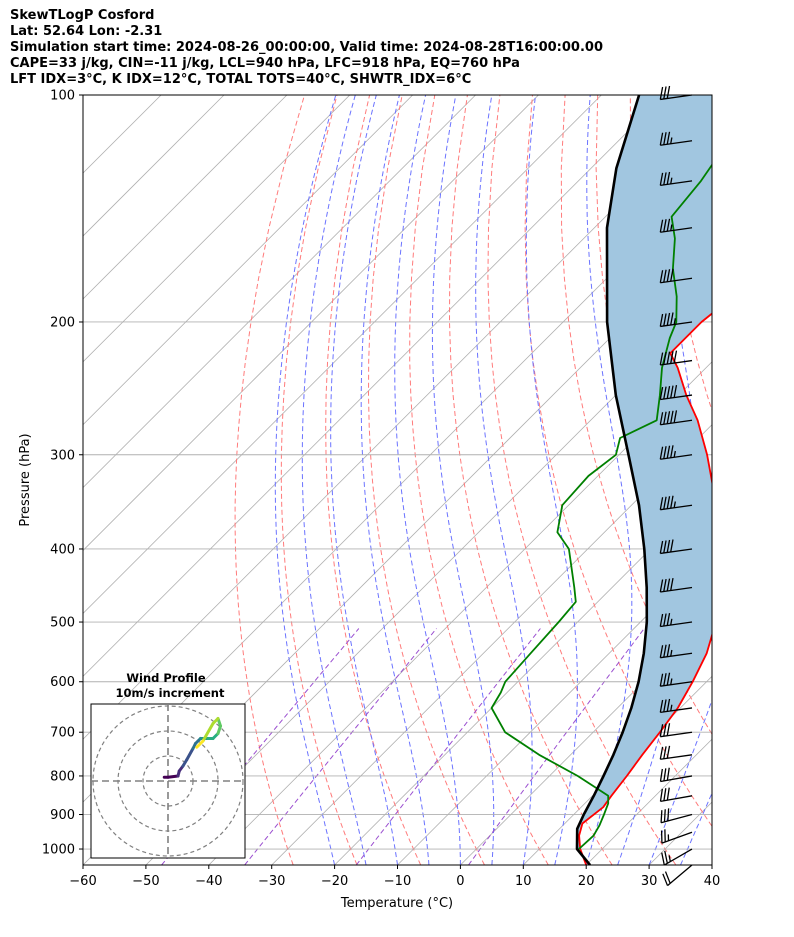 This screenshot has width=794, height=937. Describe the element at coordinates (62, 623) in the screenshot. I see `y-tick-label: 500` at that location.